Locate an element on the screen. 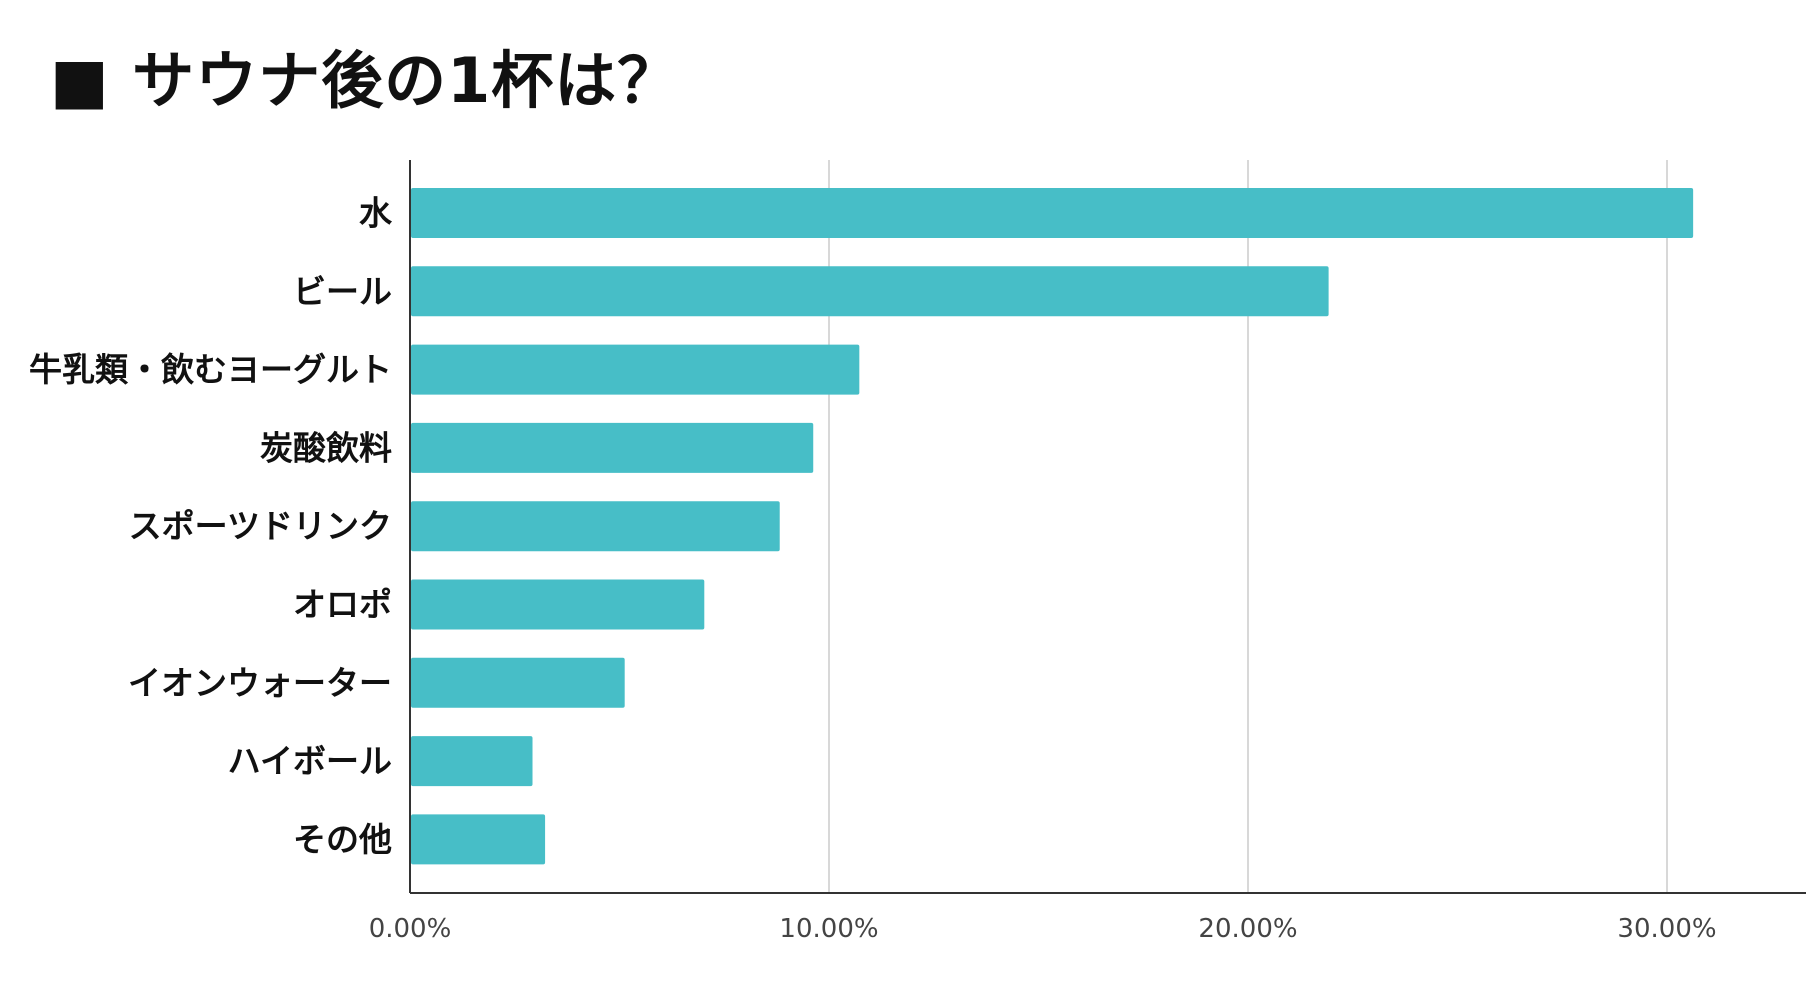 This screenshot has width=1806, height=985. x-tick-label: 10.00% is located at coordinates (828, 929).